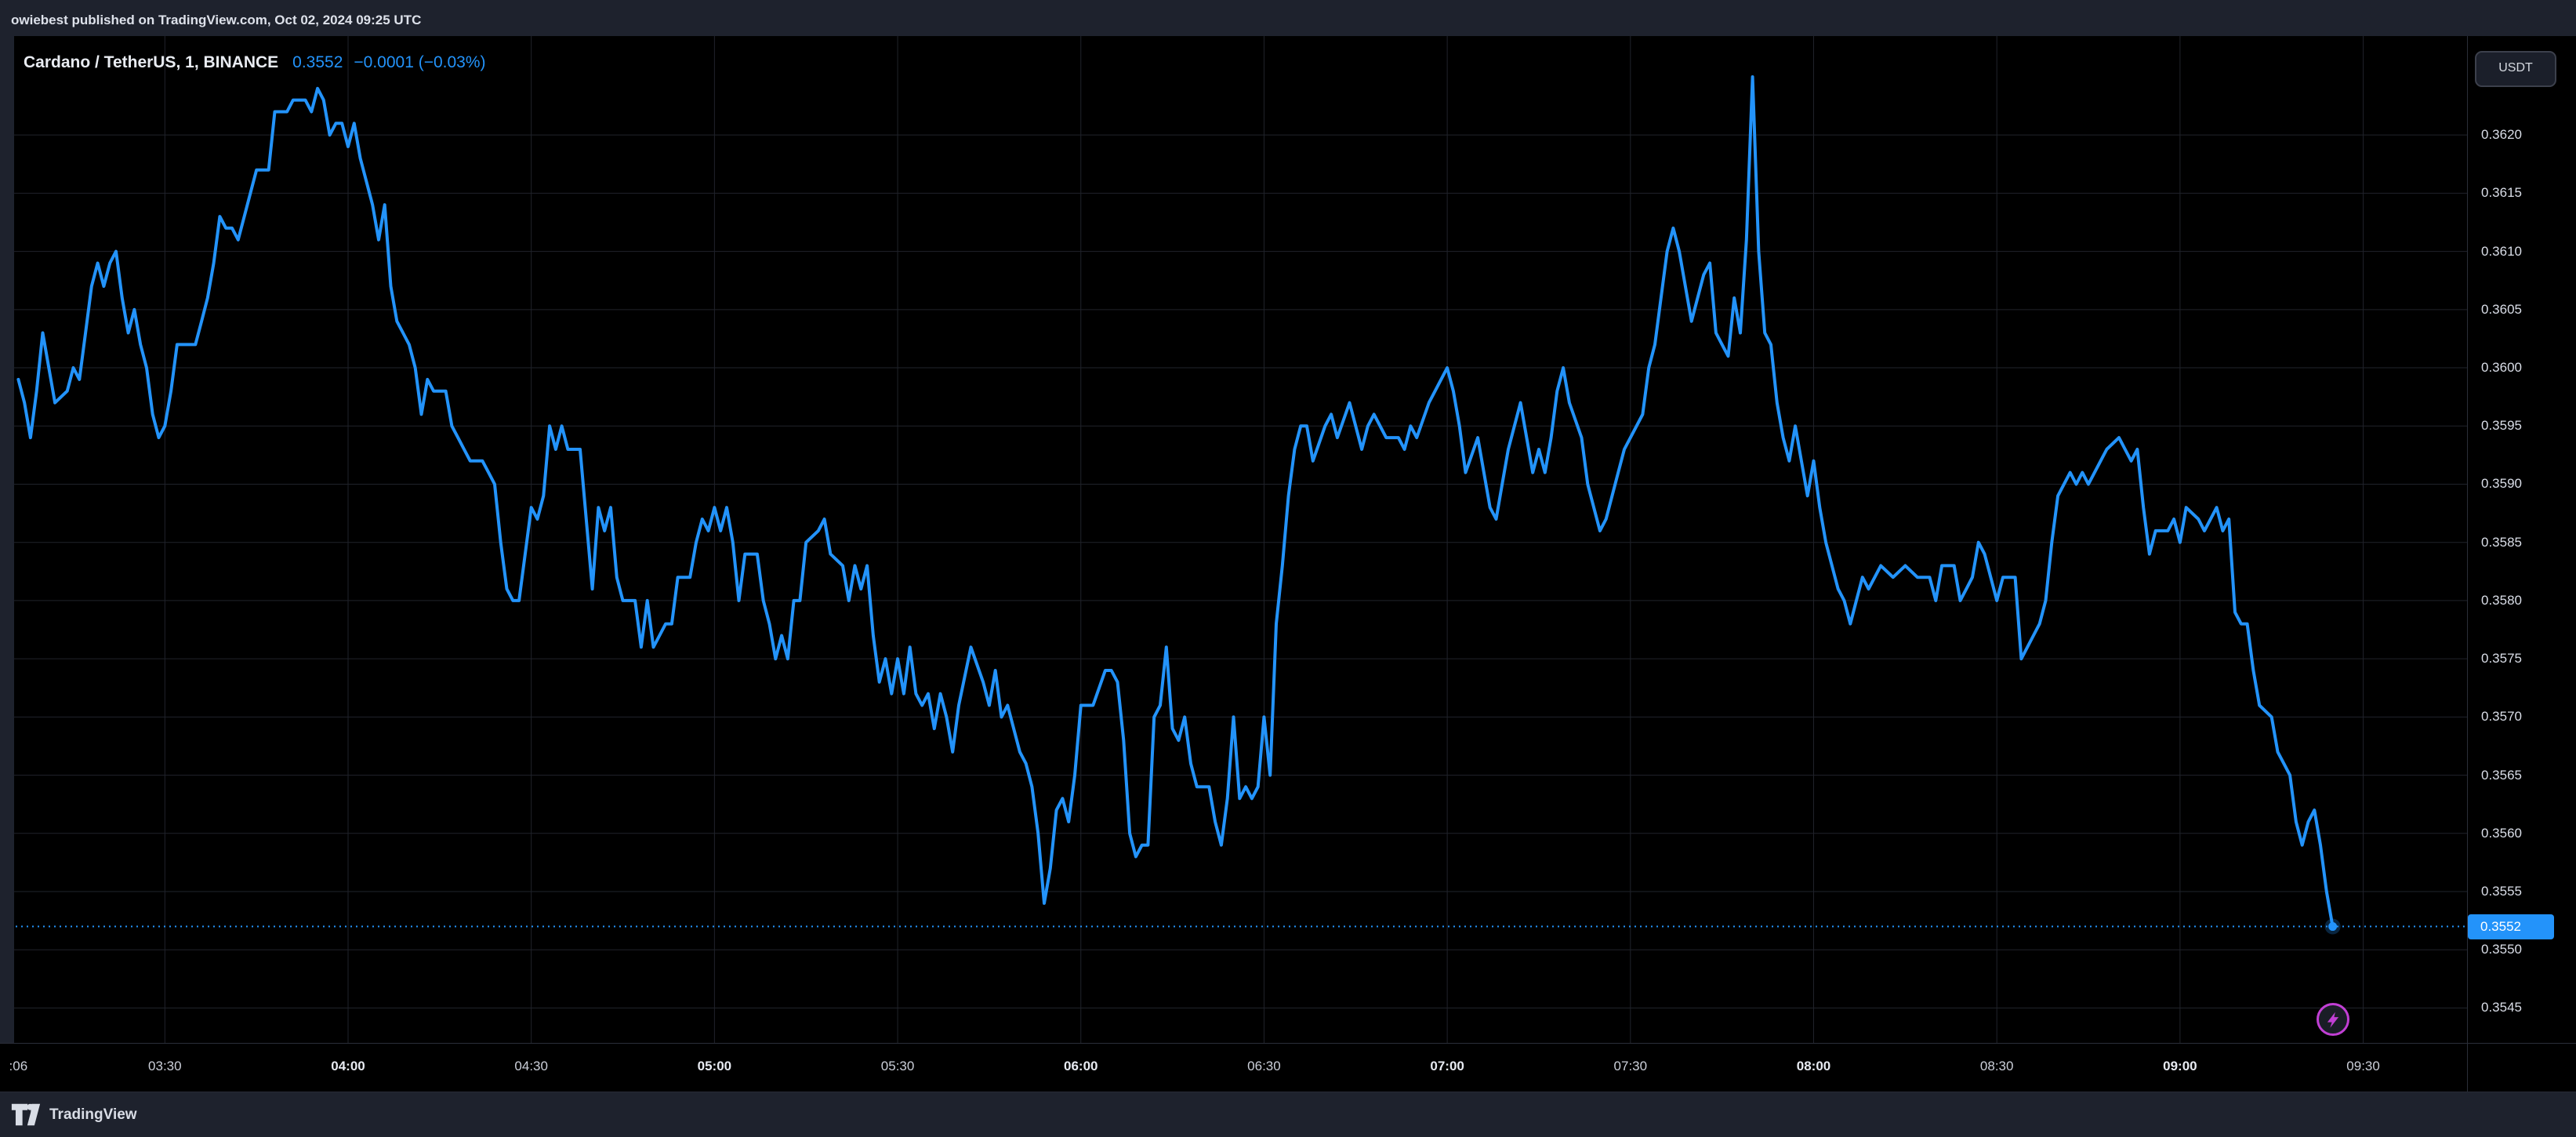  I want to click on price-tick: 0.3555, so click(2502, 891).